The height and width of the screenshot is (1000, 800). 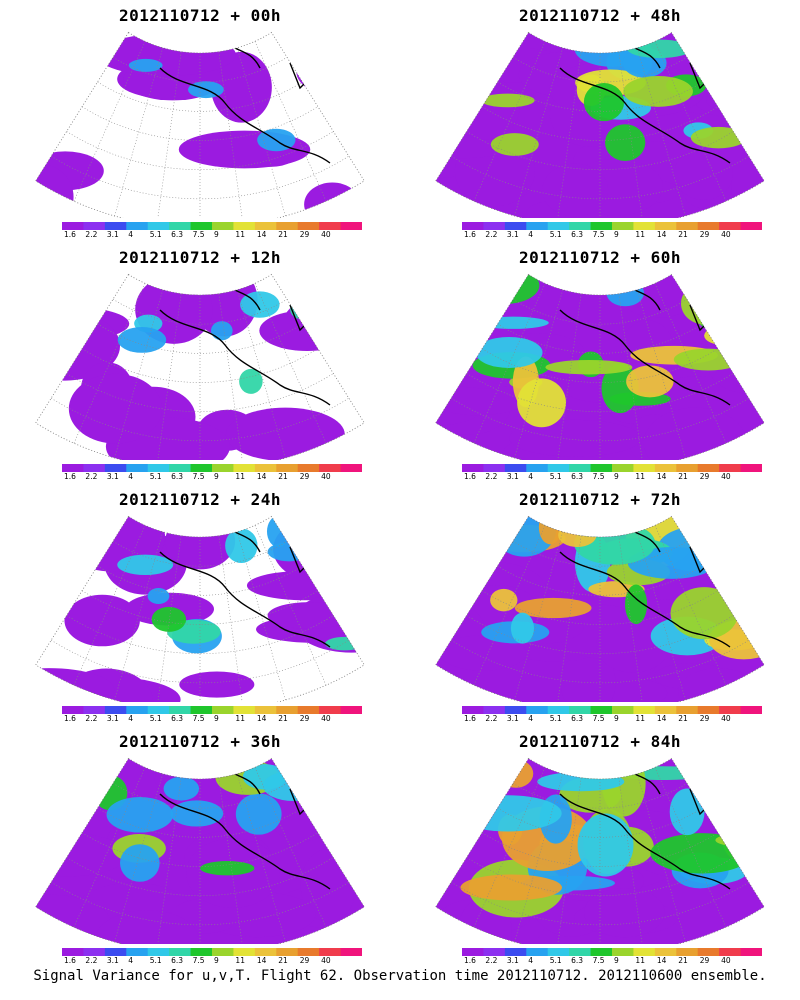 I want to click on panel-title: 2012110712 + 60h, so click(x=600, y=257).